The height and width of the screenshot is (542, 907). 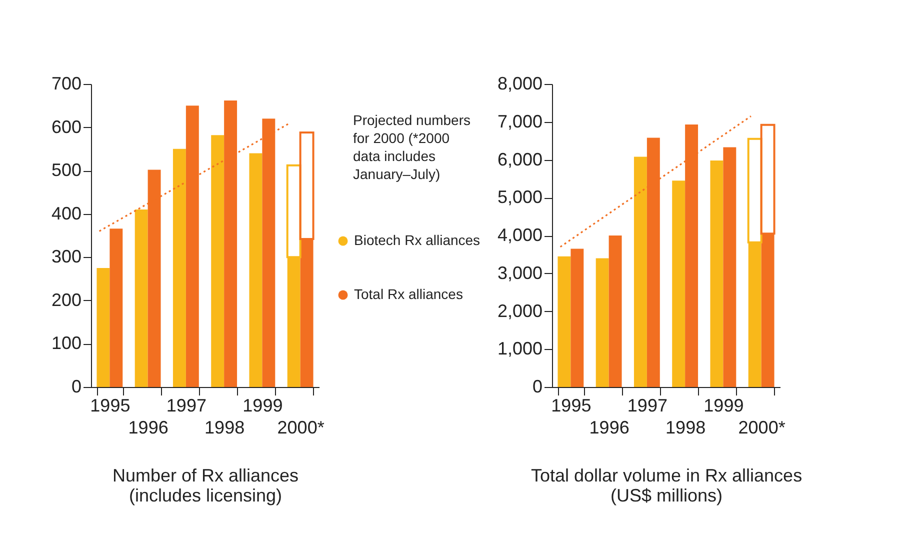 What do you see at coordinates (408, 294) in the screenshot?
I see `legend-label: Total Rx alliances` at bounding box center [408, 294].